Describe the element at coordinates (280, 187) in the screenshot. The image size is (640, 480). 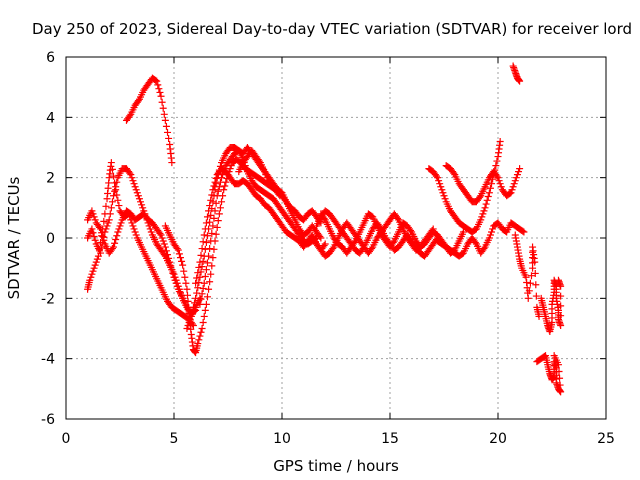
I see `series-track-i` at that location.